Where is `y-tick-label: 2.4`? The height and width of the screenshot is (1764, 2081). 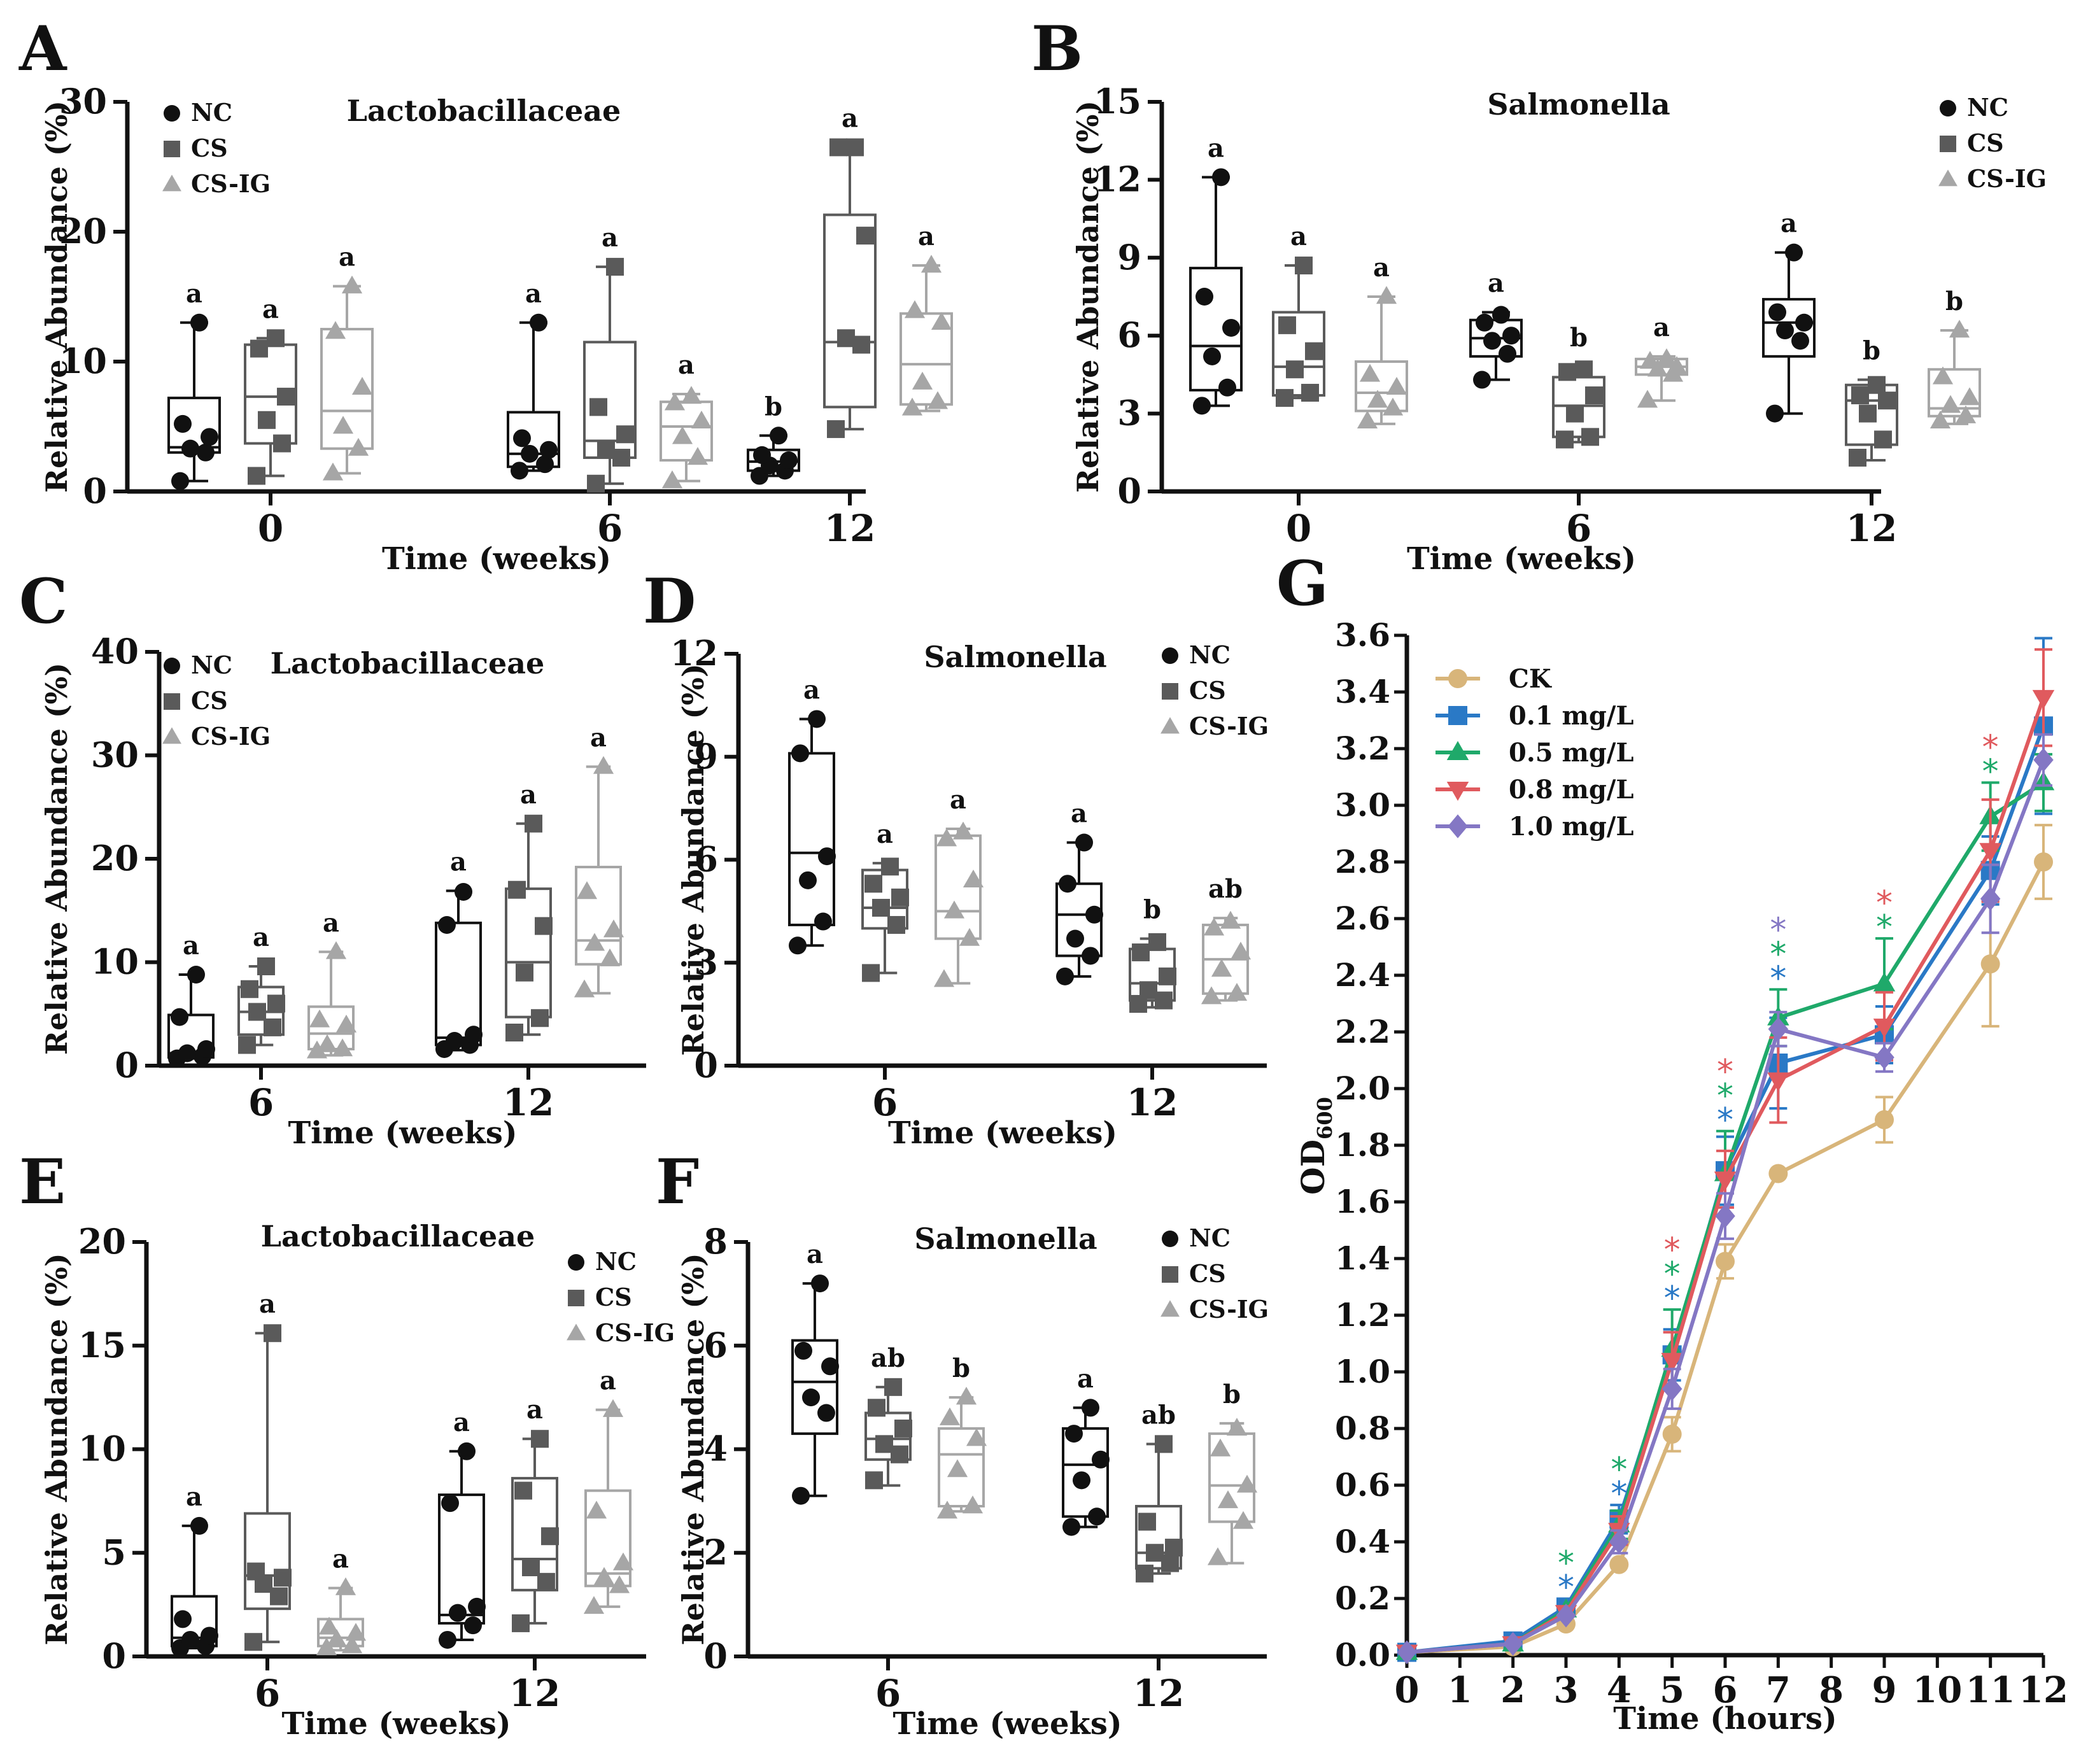
y-tick-label: 2.4 is located at coordinates (1362, 975).